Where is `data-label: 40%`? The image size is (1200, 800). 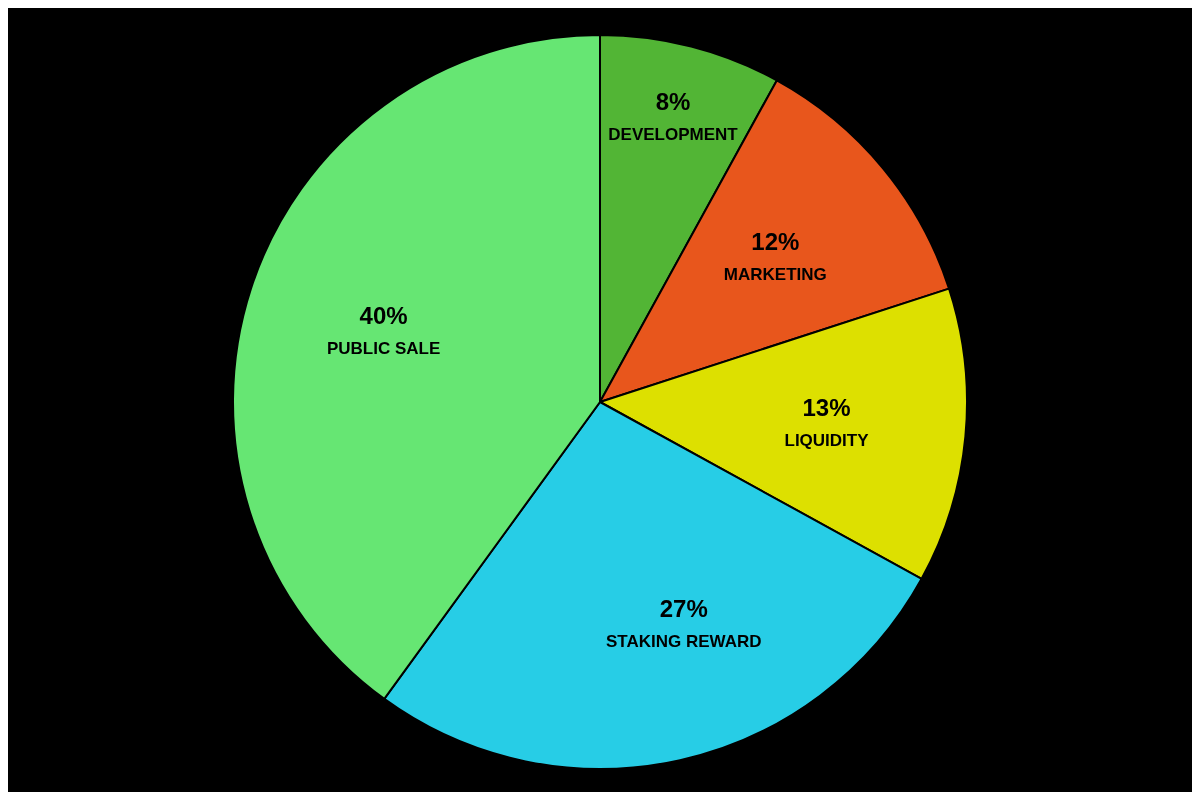
data-label: 40% is located at coordinates (383, 316).